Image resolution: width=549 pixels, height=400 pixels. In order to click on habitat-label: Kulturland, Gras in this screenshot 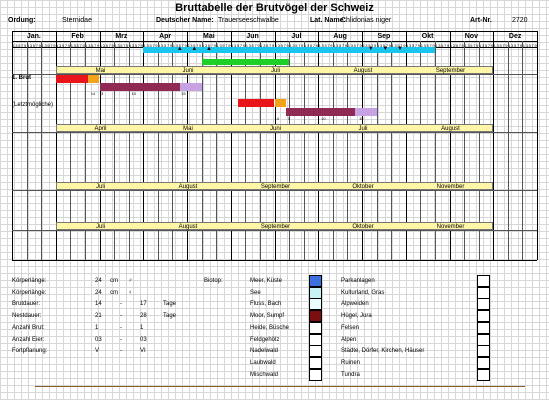, I will do `click(363, 293)`.